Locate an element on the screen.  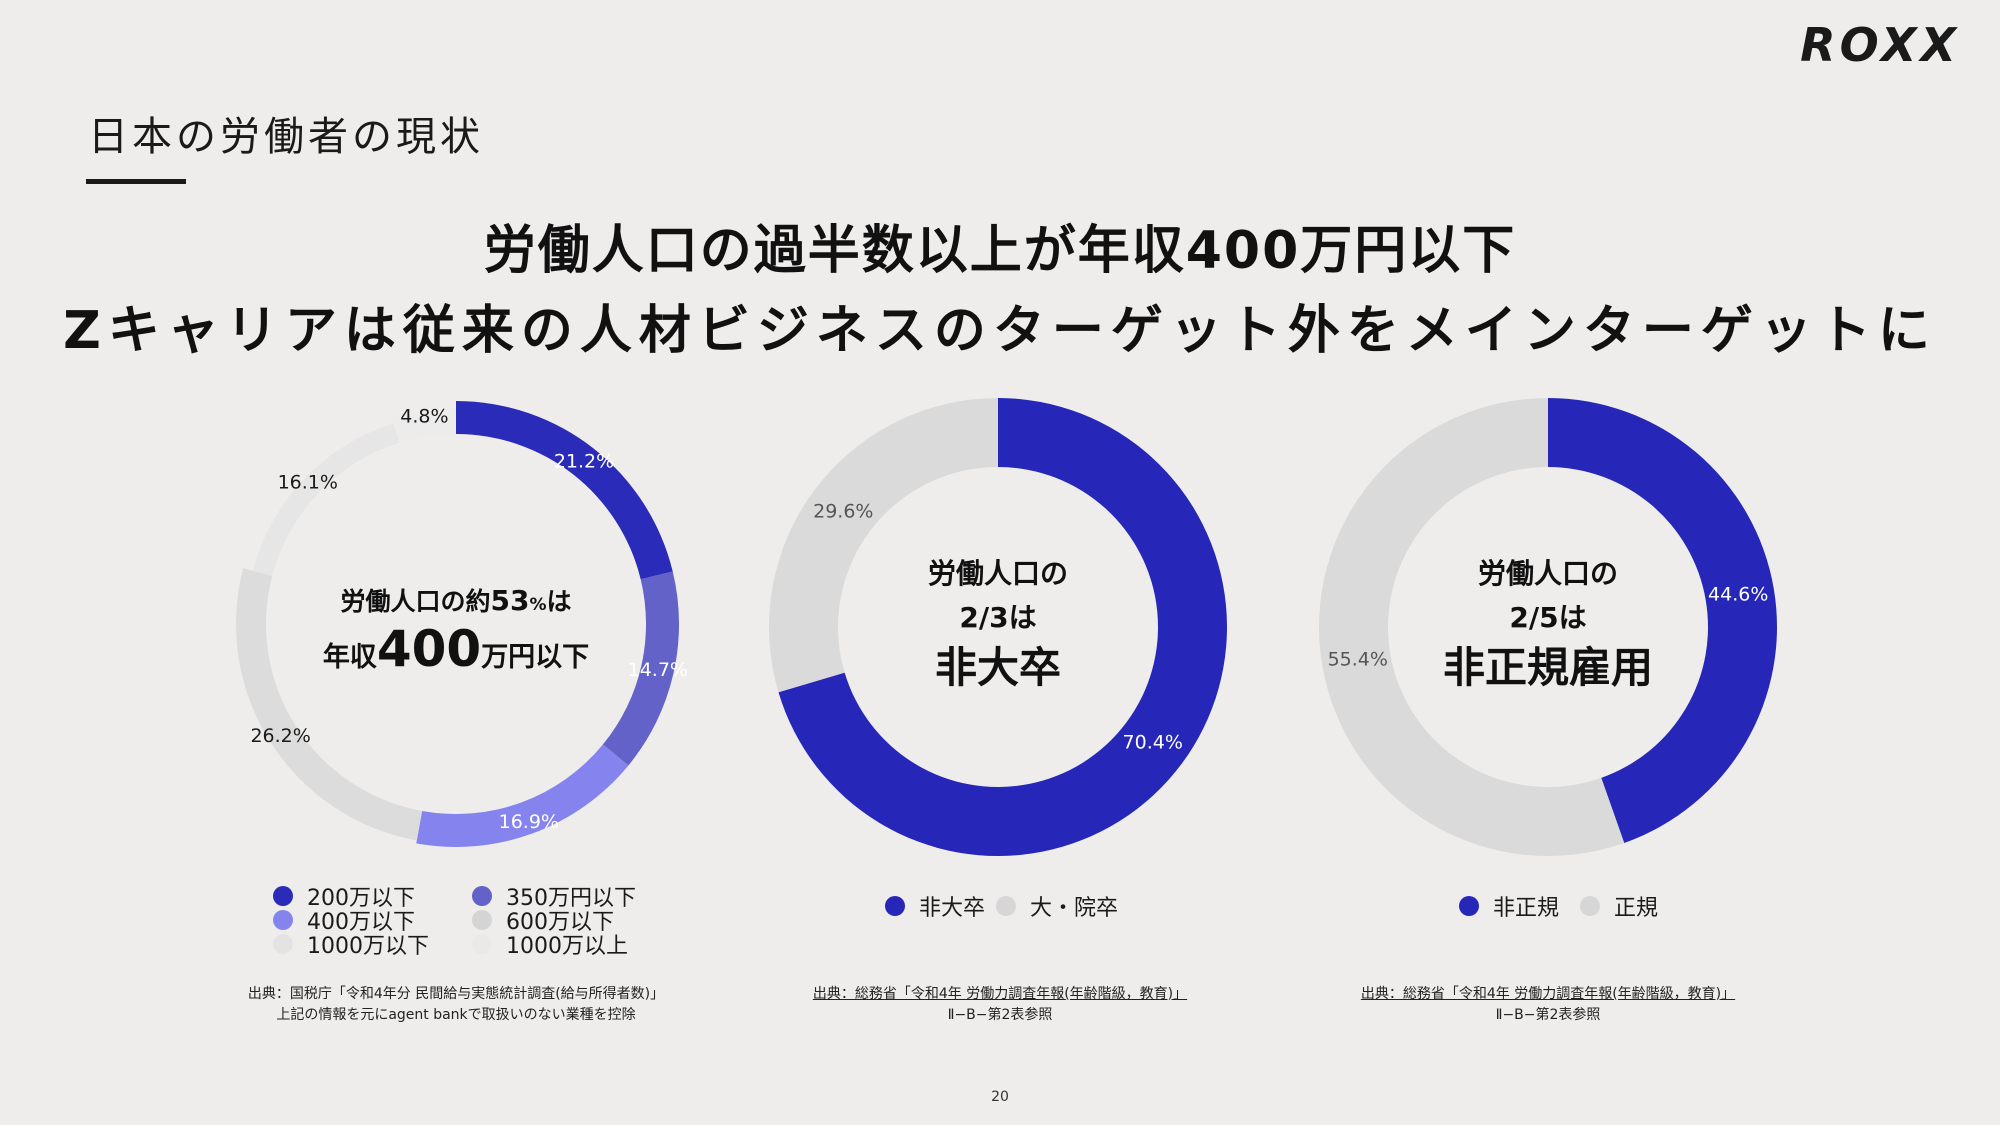
education-source-line-2: Ⅱ−B−第2表参照 is located at coordinates (1000, 1015).